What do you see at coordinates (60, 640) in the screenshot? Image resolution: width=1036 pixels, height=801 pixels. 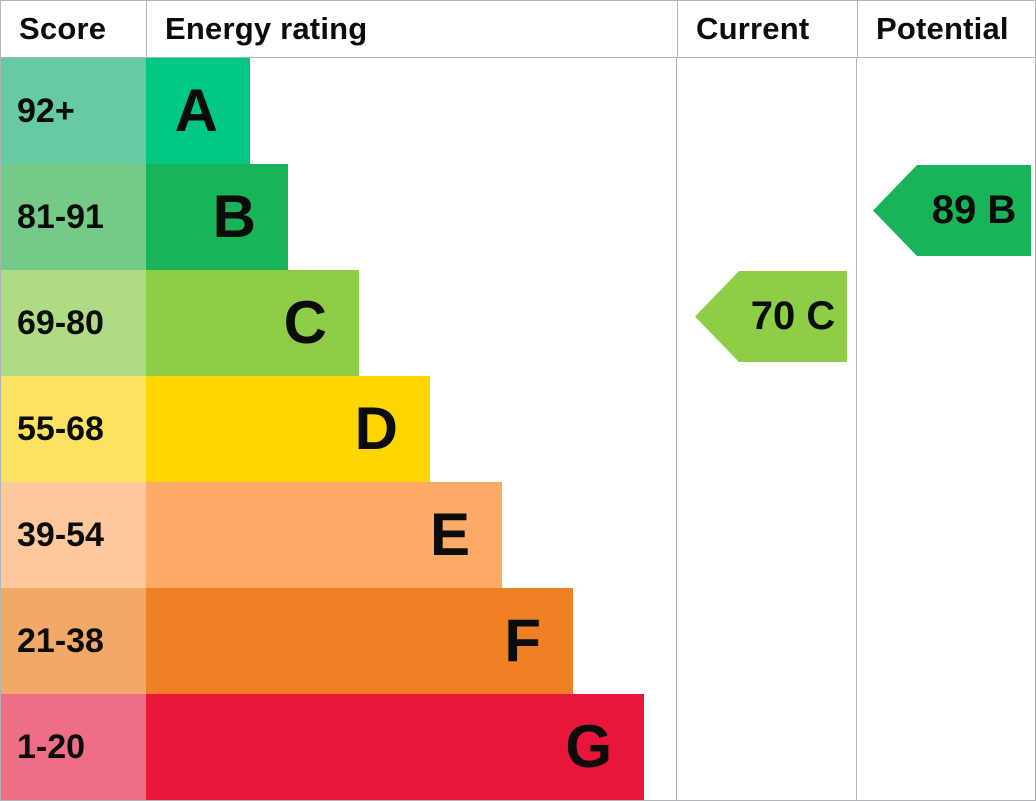 I see `band-score-label: 21-38` at bounding box center [60, 640].